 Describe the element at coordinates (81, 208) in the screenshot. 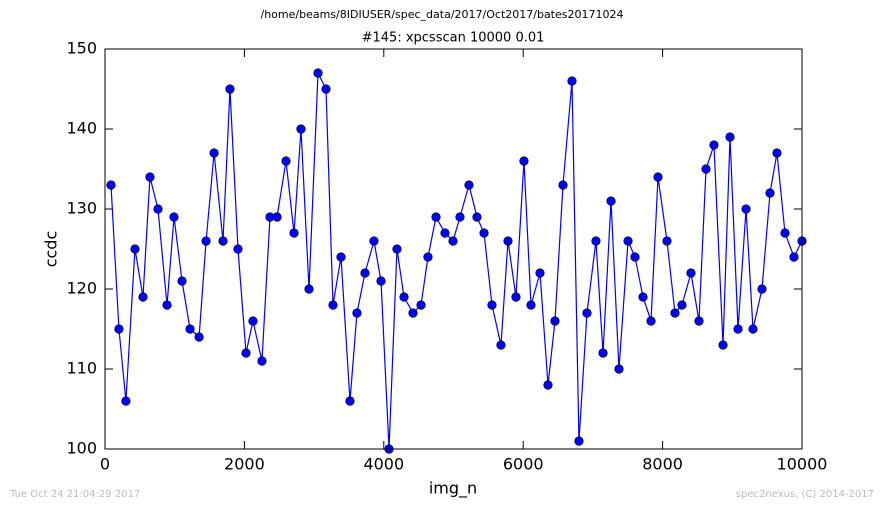

I see `y-tick-label: 130` at that location.